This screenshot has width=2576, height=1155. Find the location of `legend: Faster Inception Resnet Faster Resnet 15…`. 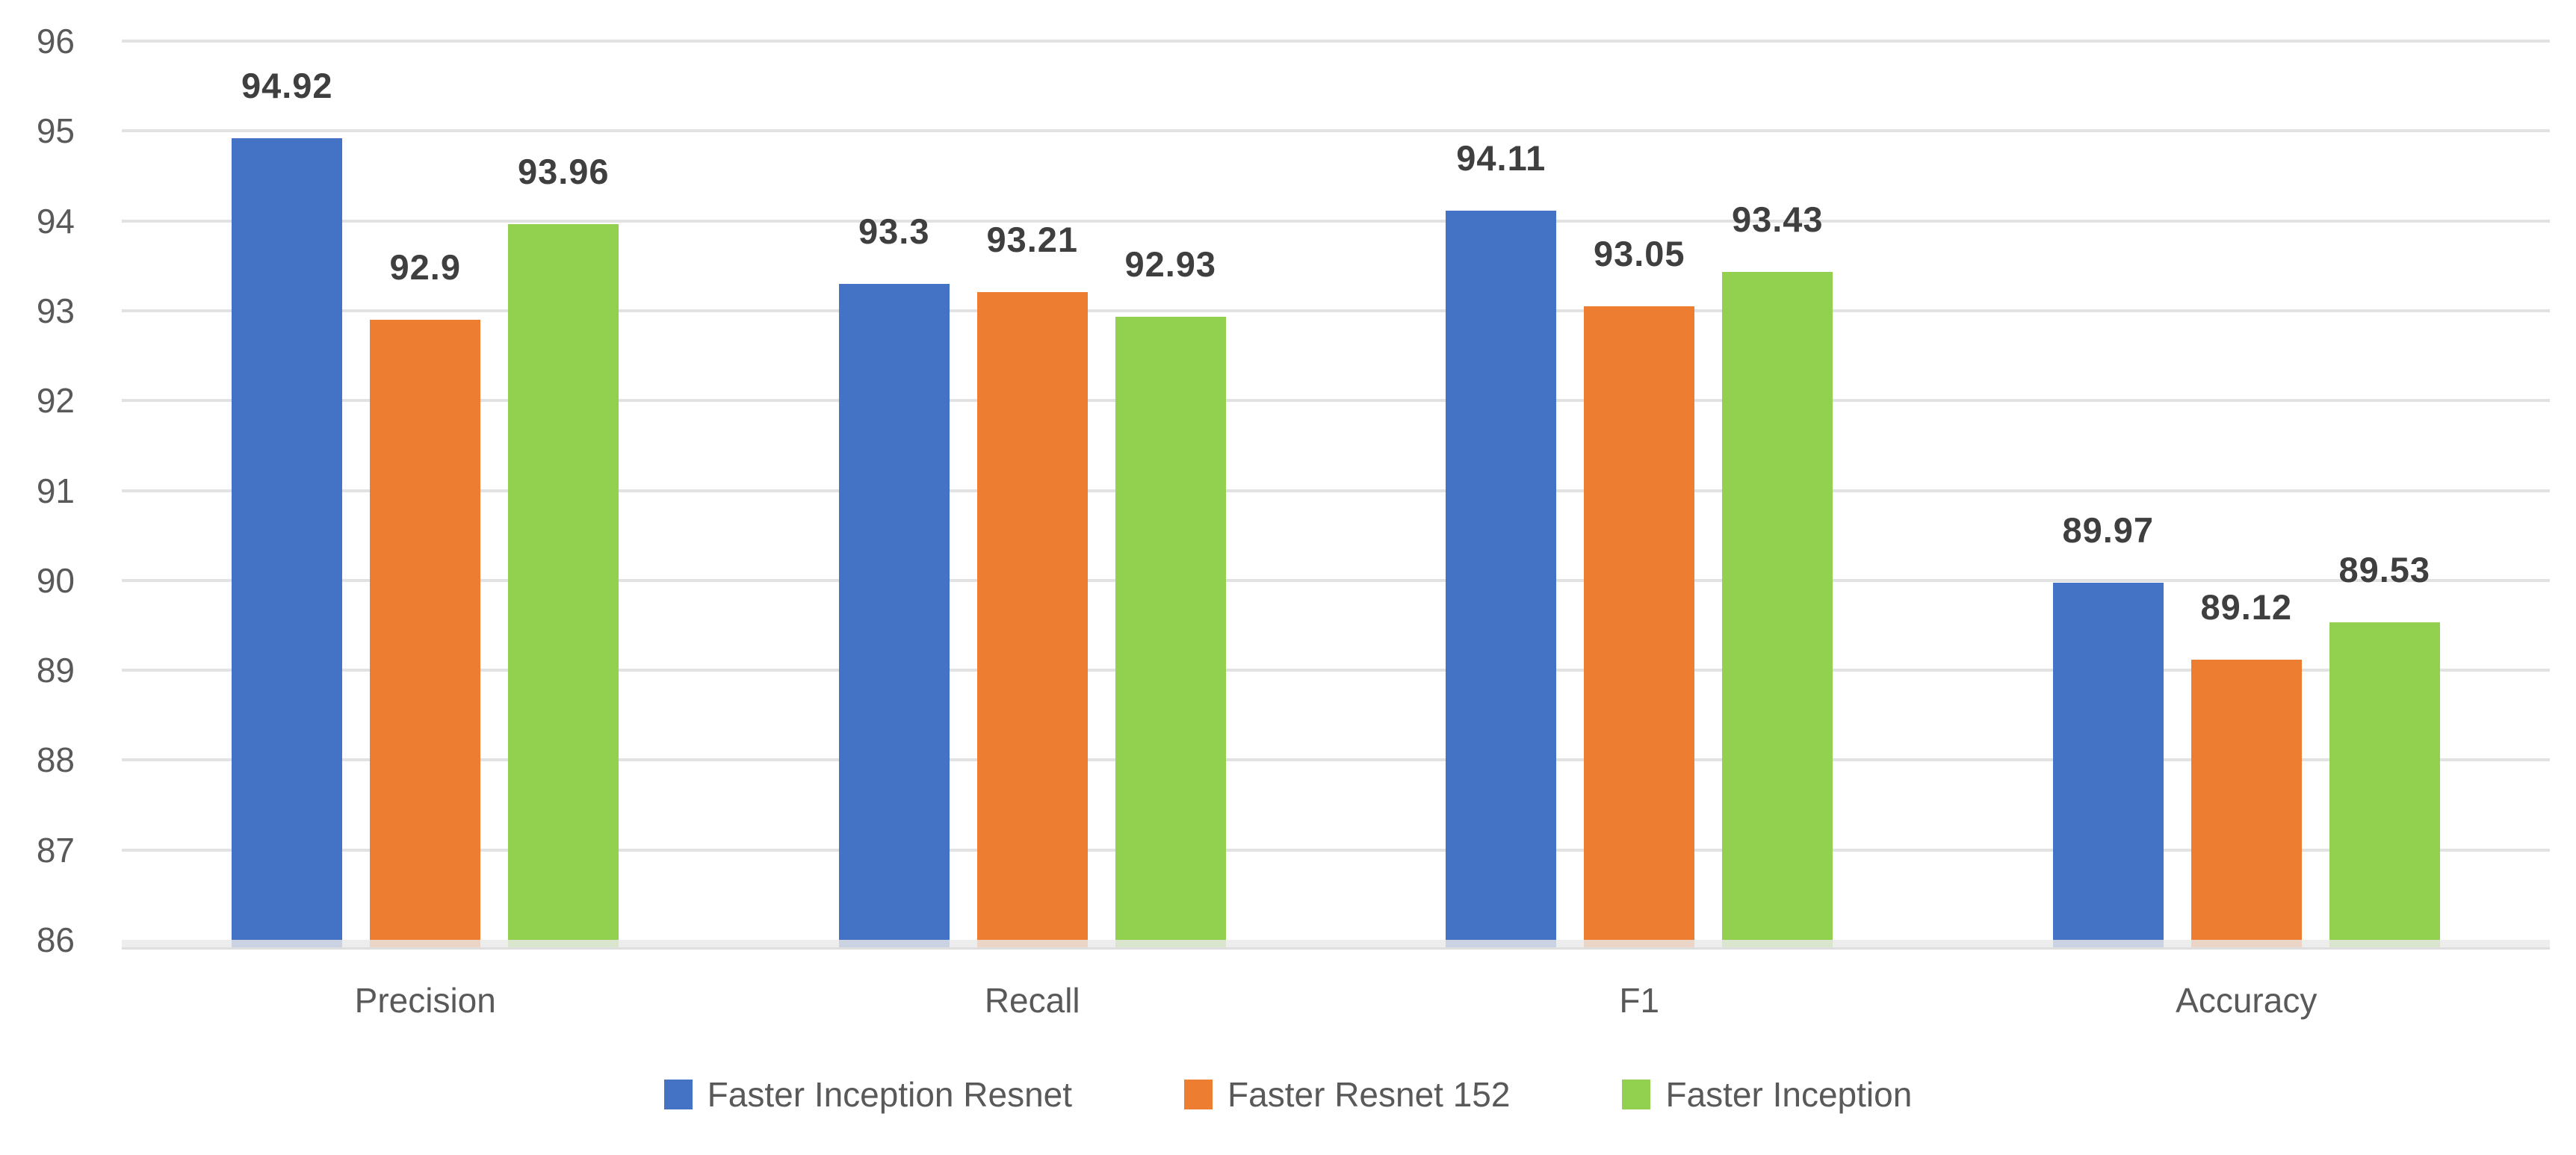

legend: Faster Inception Resnet Faster Resnet 15… is located at coordinates (1288, 1094).